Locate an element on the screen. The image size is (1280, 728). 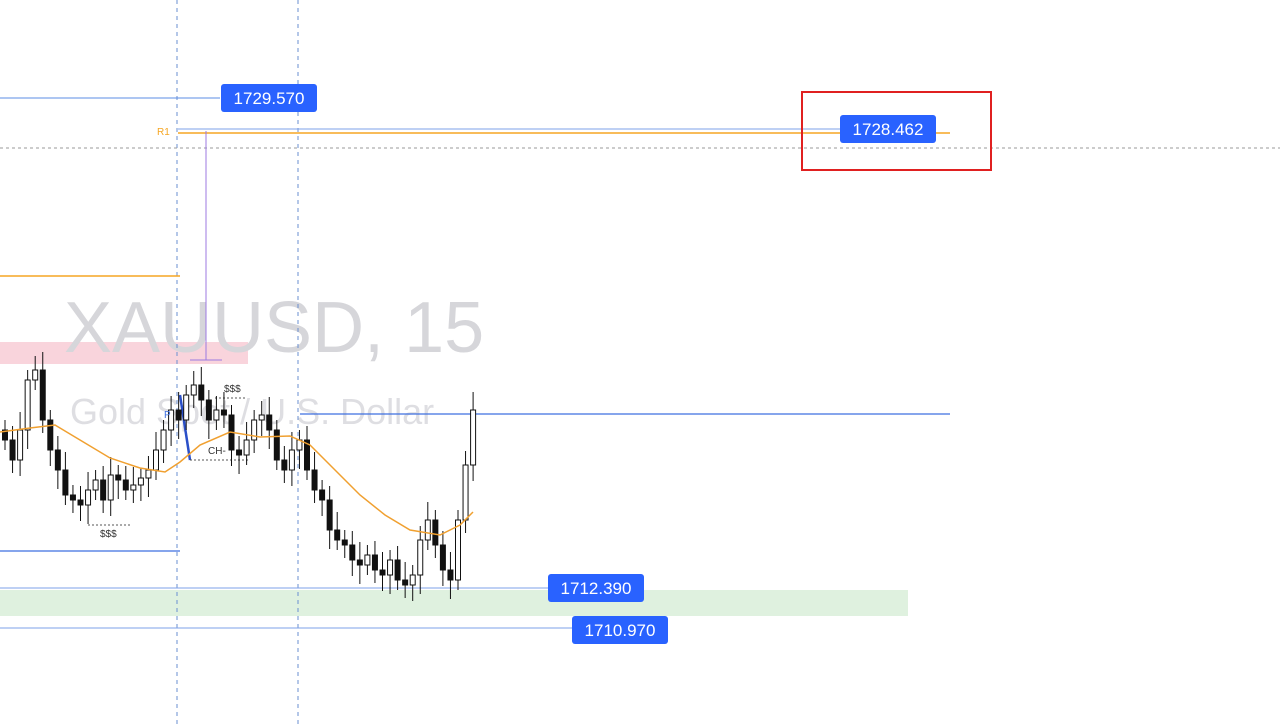
price-tag-text: 1728.462 is located at coordinates (888, 129).